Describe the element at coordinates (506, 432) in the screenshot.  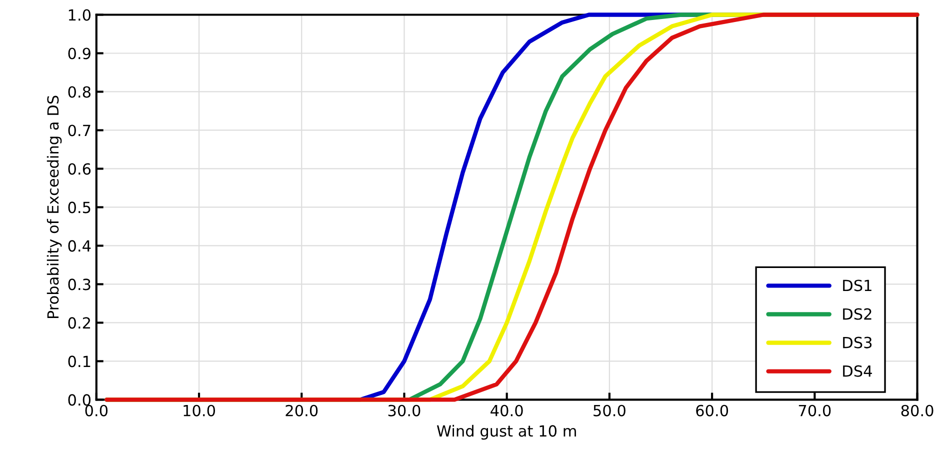
I see `x-axis-title: Wind gust at 10 m` at that location.